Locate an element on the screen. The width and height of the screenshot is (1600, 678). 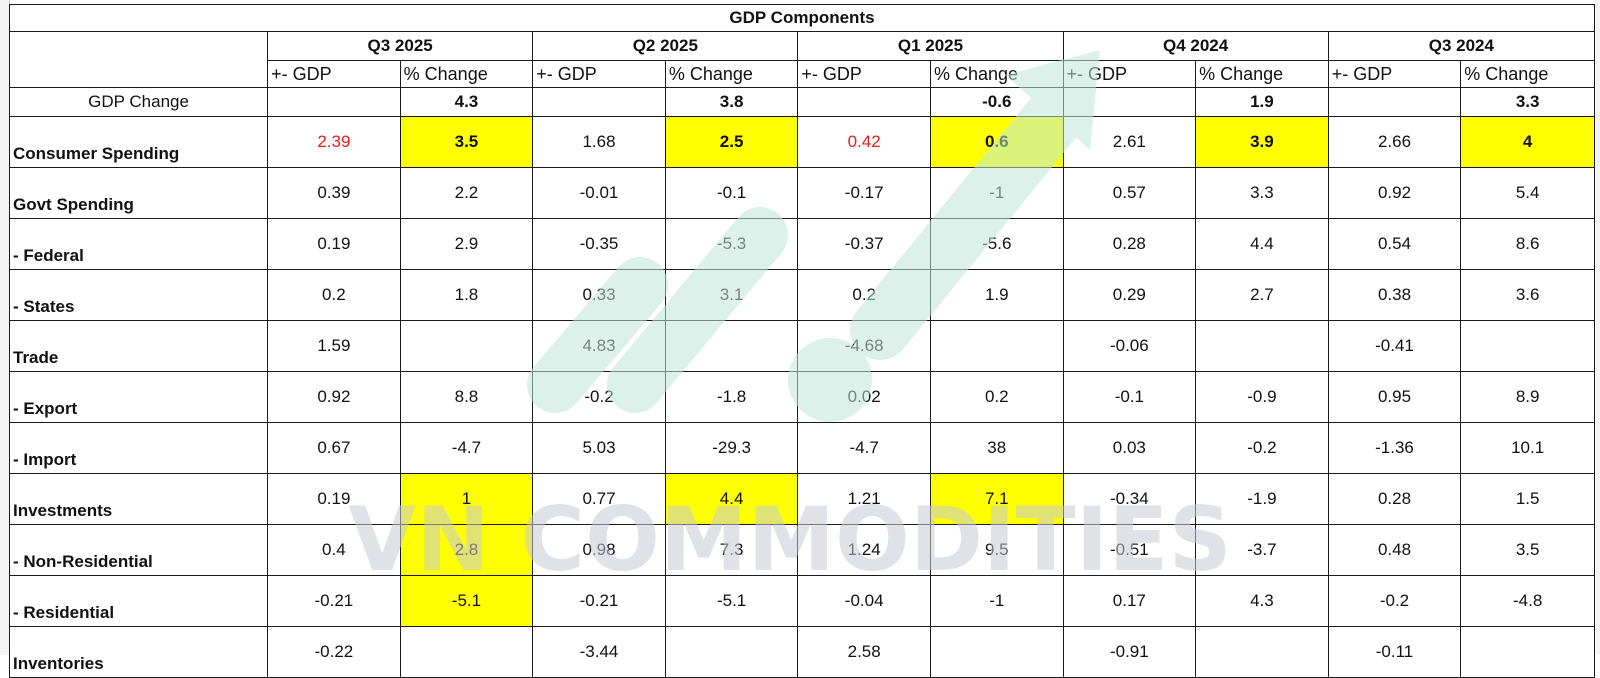
table-cell: -3.7 is located at coordinates (1262, 550).